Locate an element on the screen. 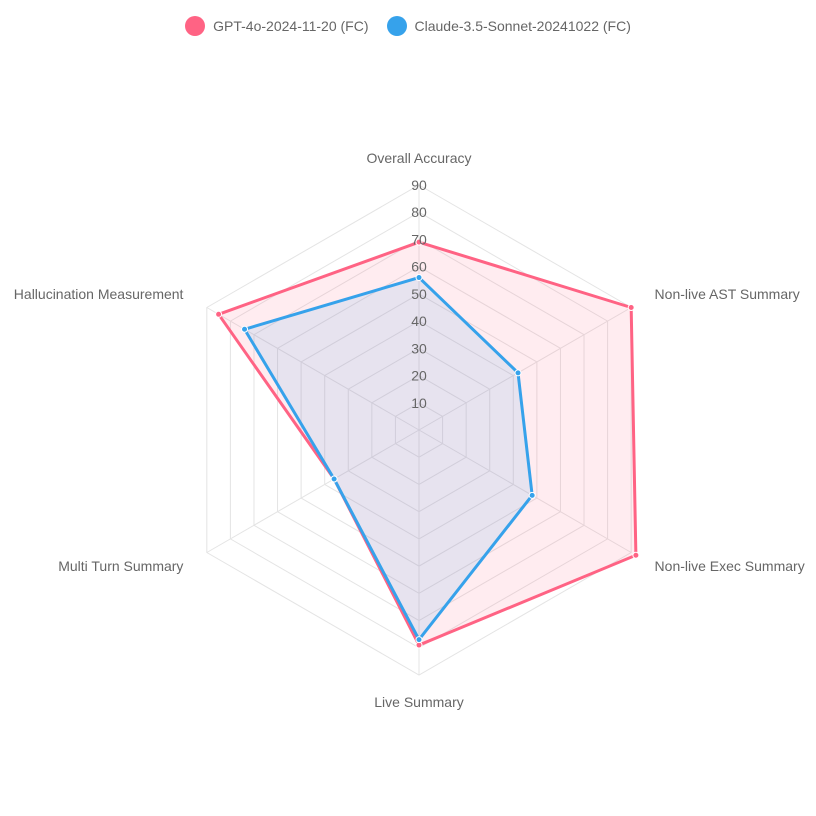 This screenshot has width=816, height=816. axis-label: Non-live Exec Summary is located at coordinates (730, 566).